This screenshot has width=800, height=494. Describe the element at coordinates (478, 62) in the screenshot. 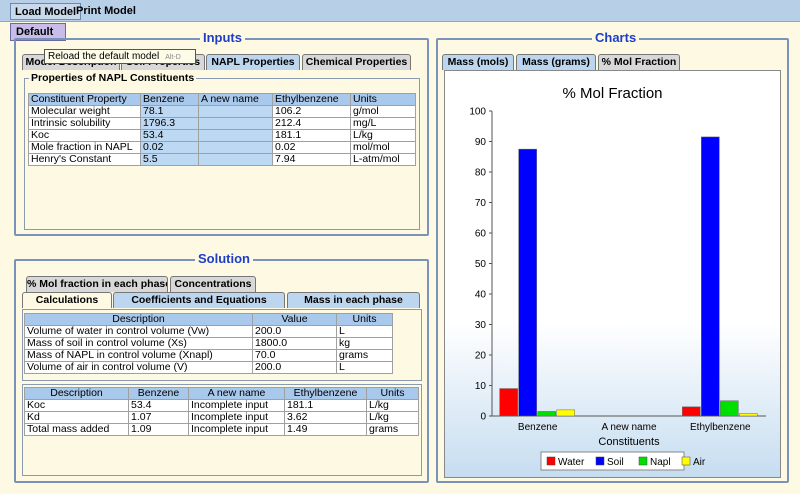

I see `tab-mass-mols: Mass (mols)` at that location.